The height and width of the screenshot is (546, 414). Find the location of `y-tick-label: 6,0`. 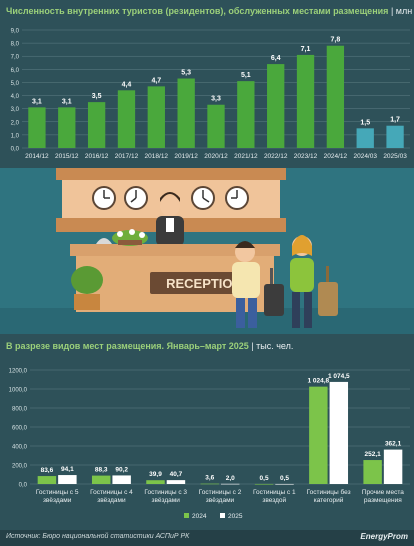

y-tick-label: 6,0 is located at coordinates (15, 71).